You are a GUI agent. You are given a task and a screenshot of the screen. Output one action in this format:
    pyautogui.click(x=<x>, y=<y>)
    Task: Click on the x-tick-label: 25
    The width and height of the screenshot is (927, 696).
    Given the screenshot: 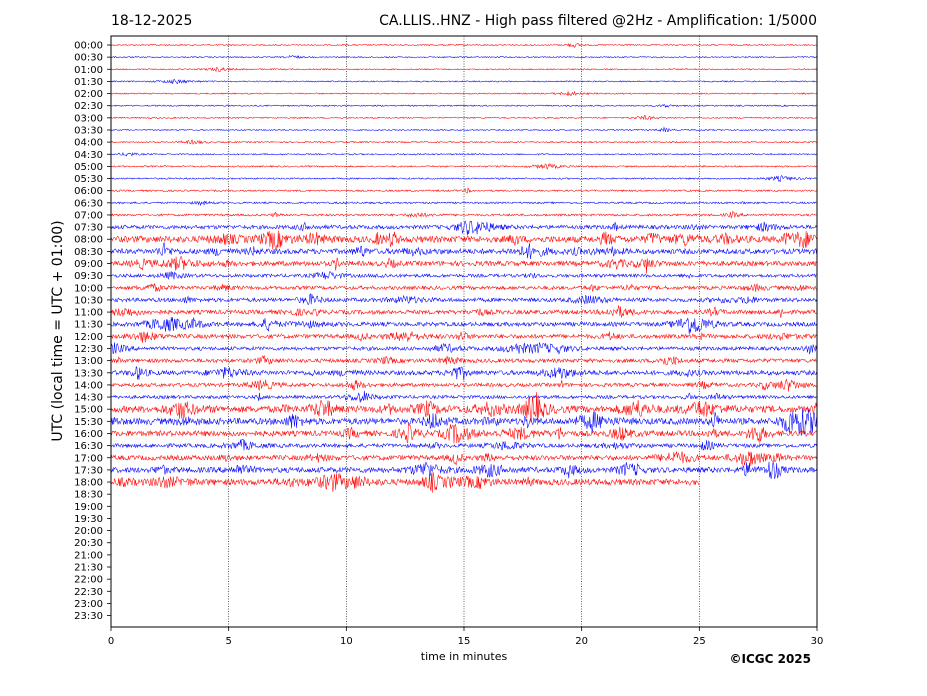 What is the action you would take?
    pyautogui.click(x=699, y=641)
    